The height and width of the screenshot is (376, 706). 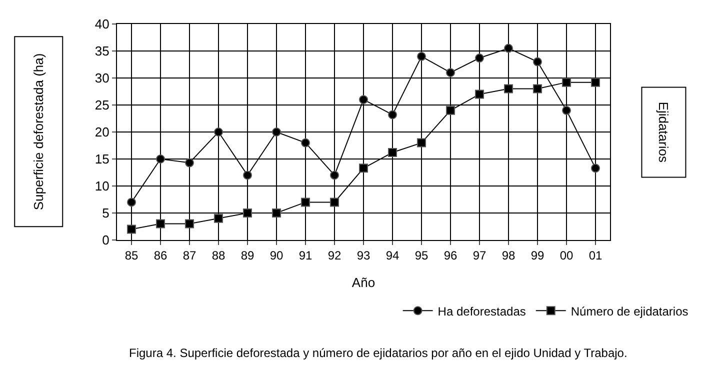 I want to click on x-tick-label: 91, so click(x=305, y=255).